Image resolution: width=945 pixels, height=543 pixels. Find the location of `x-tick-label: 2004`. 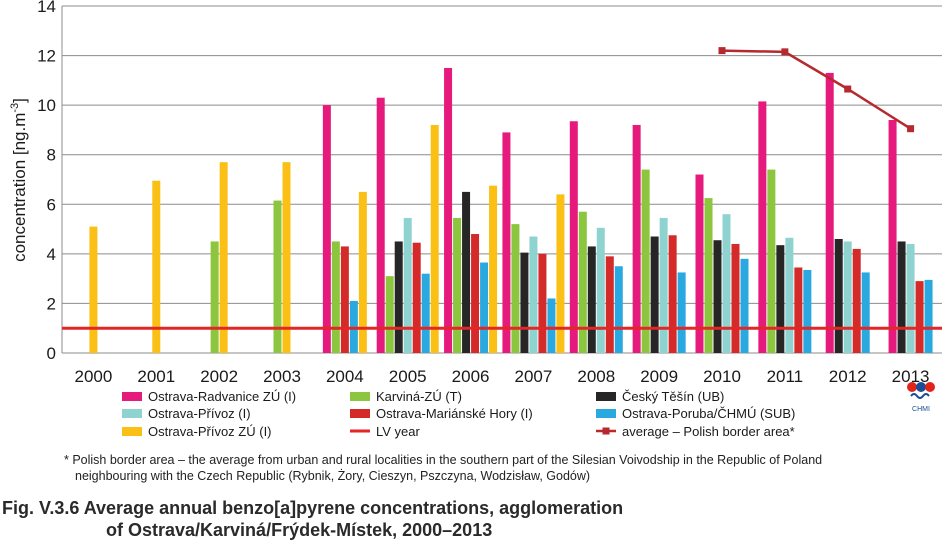

x-tick-label: 2004 is located at coordinates (345, 376).